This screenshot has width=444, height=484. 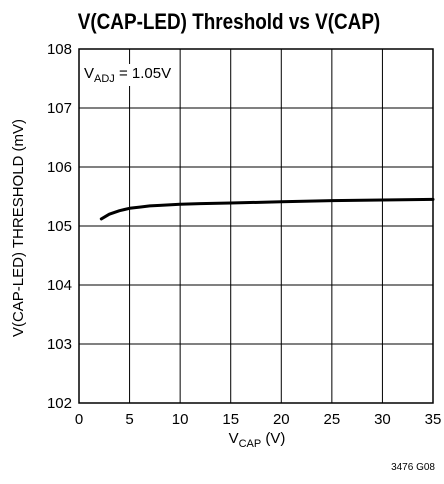 I want to click on x-tick-labels: 0 5 10 15 20 25 30 35, so click(x=258, y=419).